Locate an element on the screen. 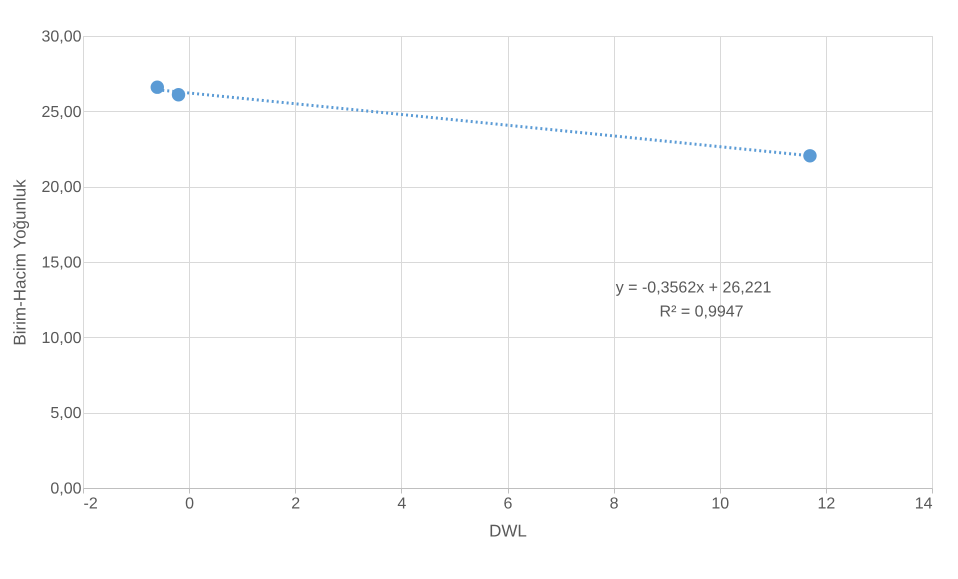 This screenshot has height=579, width=958. x-axis-title: DWL is located at coordinates (508, 531).